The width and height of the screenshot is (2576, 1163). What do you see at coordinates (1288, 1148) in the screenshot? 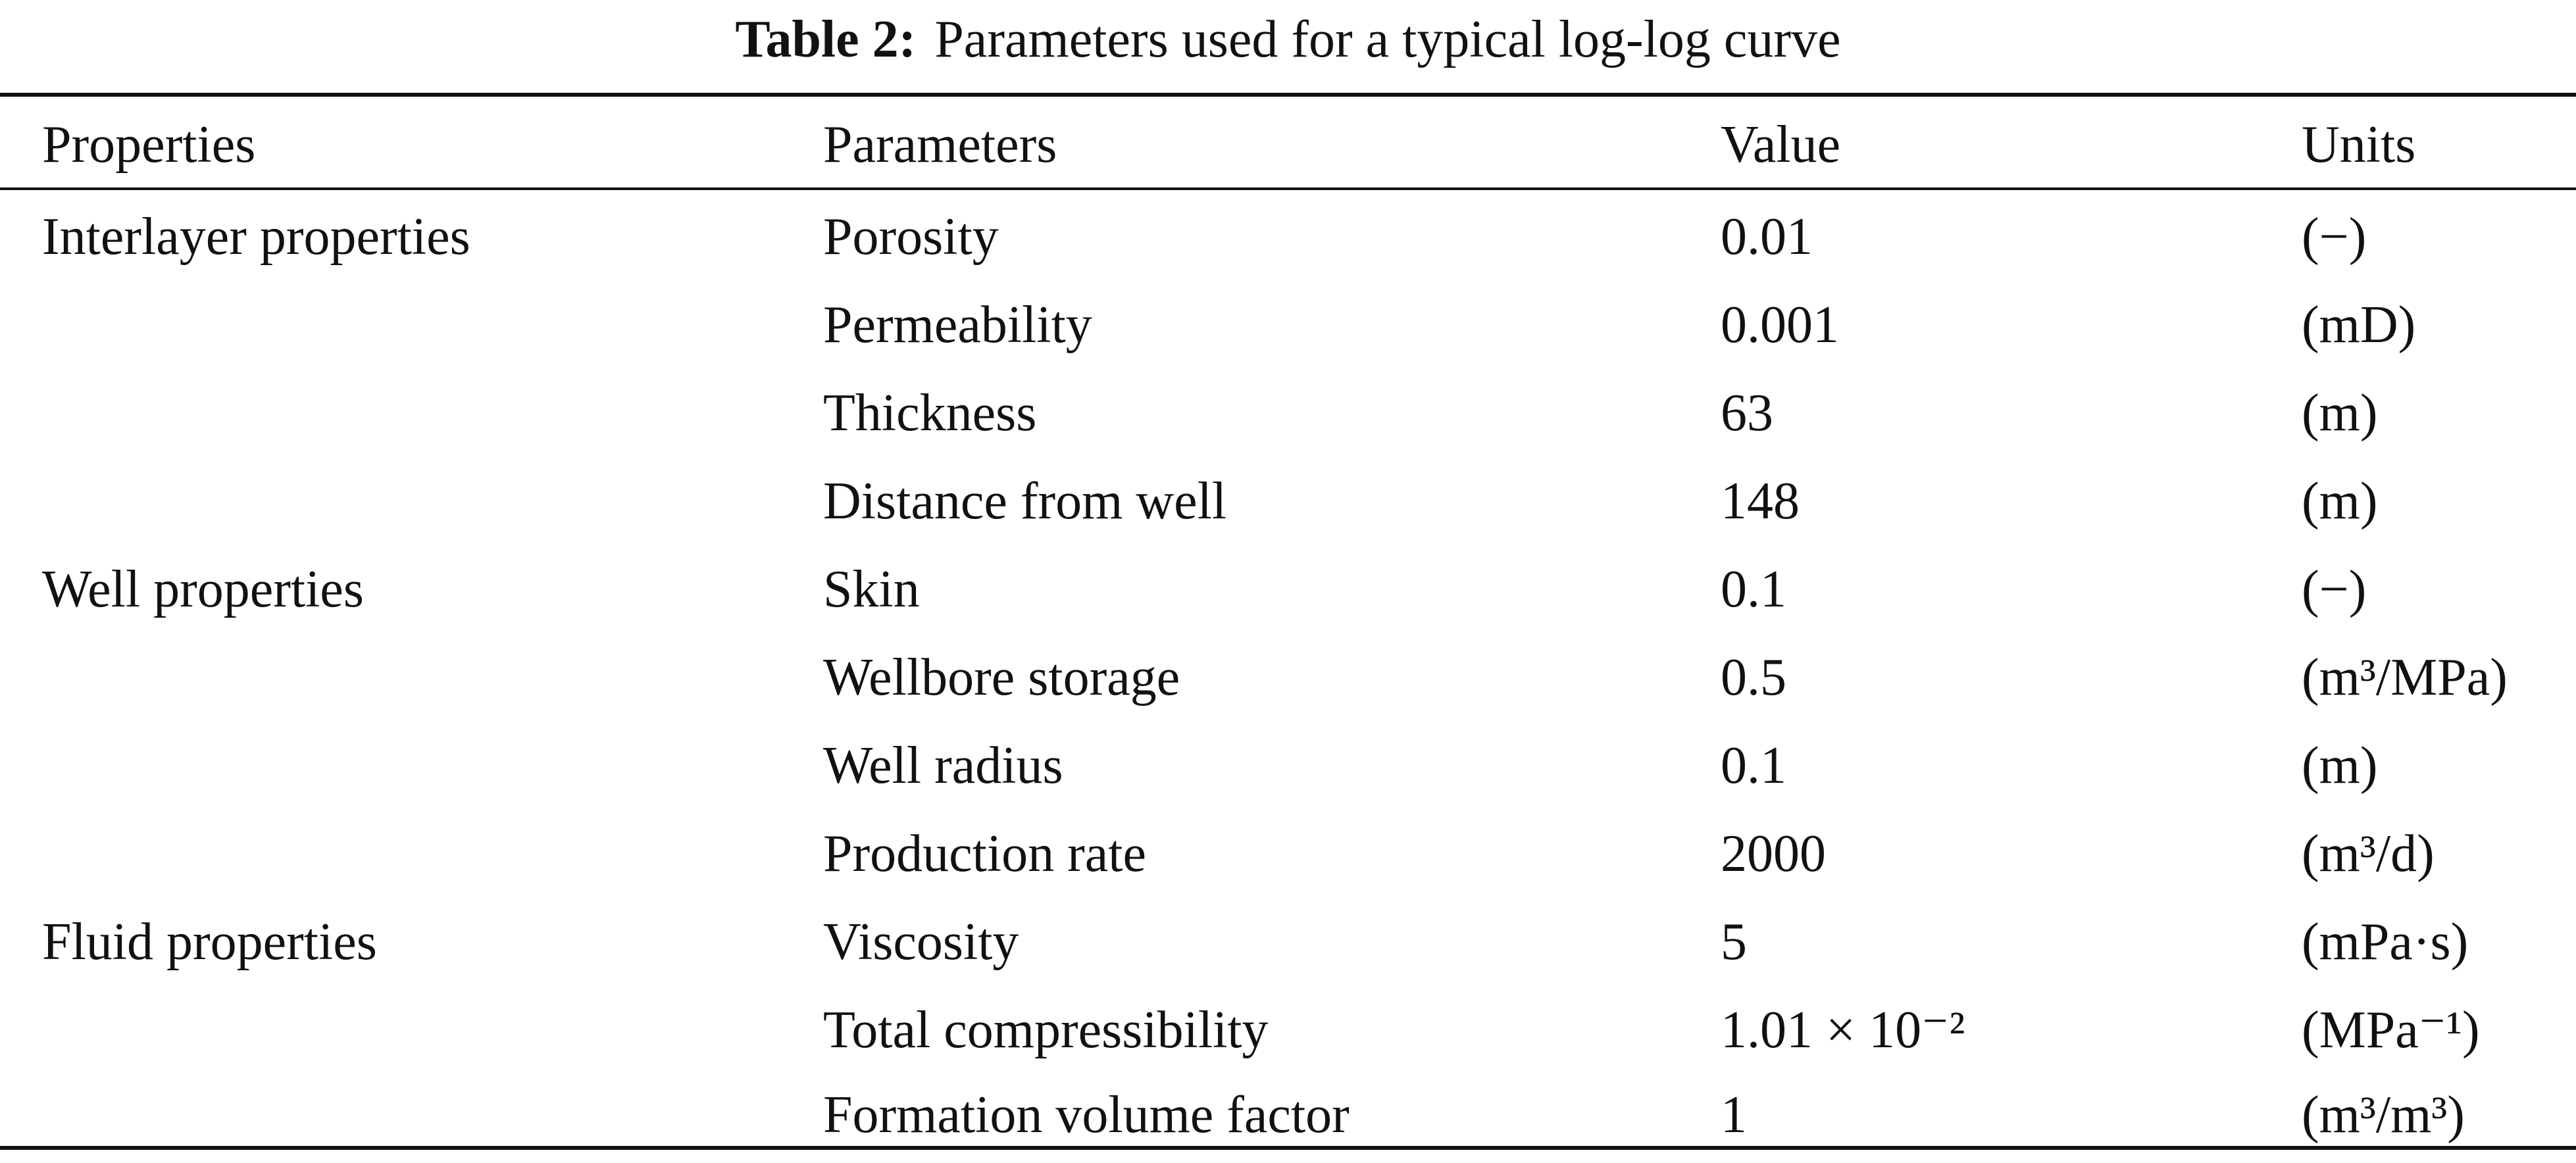
I see `table-bottom-rule` at bounding box center [1288, 1148].